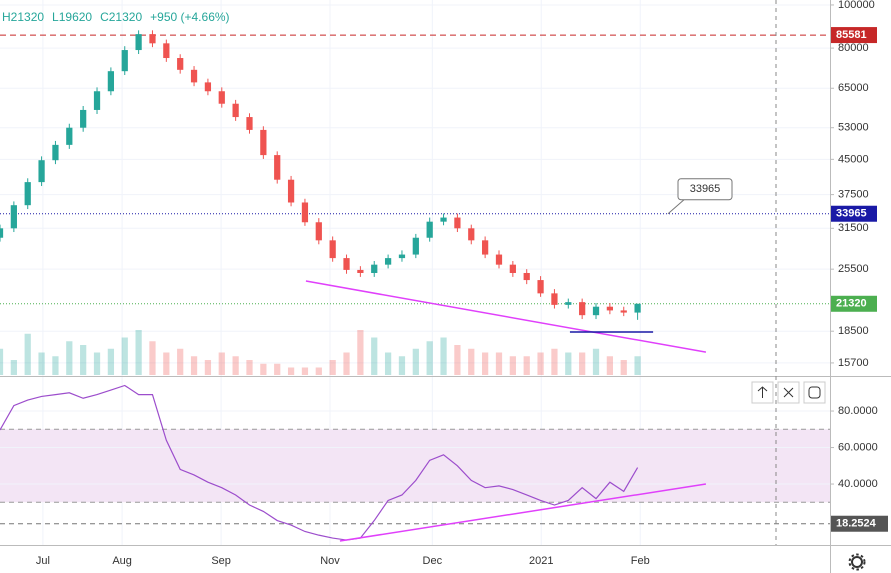 The image size is (891, 573). I want to click on rsi-tick-label: 80.0000, so click(858, 411).